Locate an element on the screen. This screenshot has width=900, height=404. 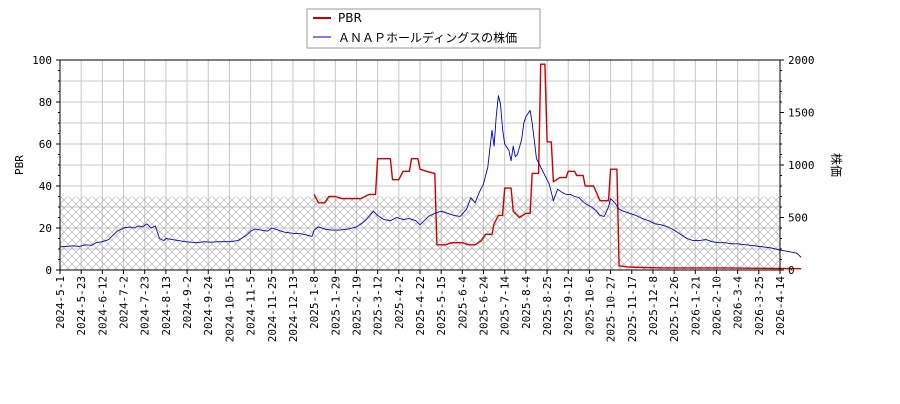
right-tick-label: 1000 is located at coordinates (801, 165).